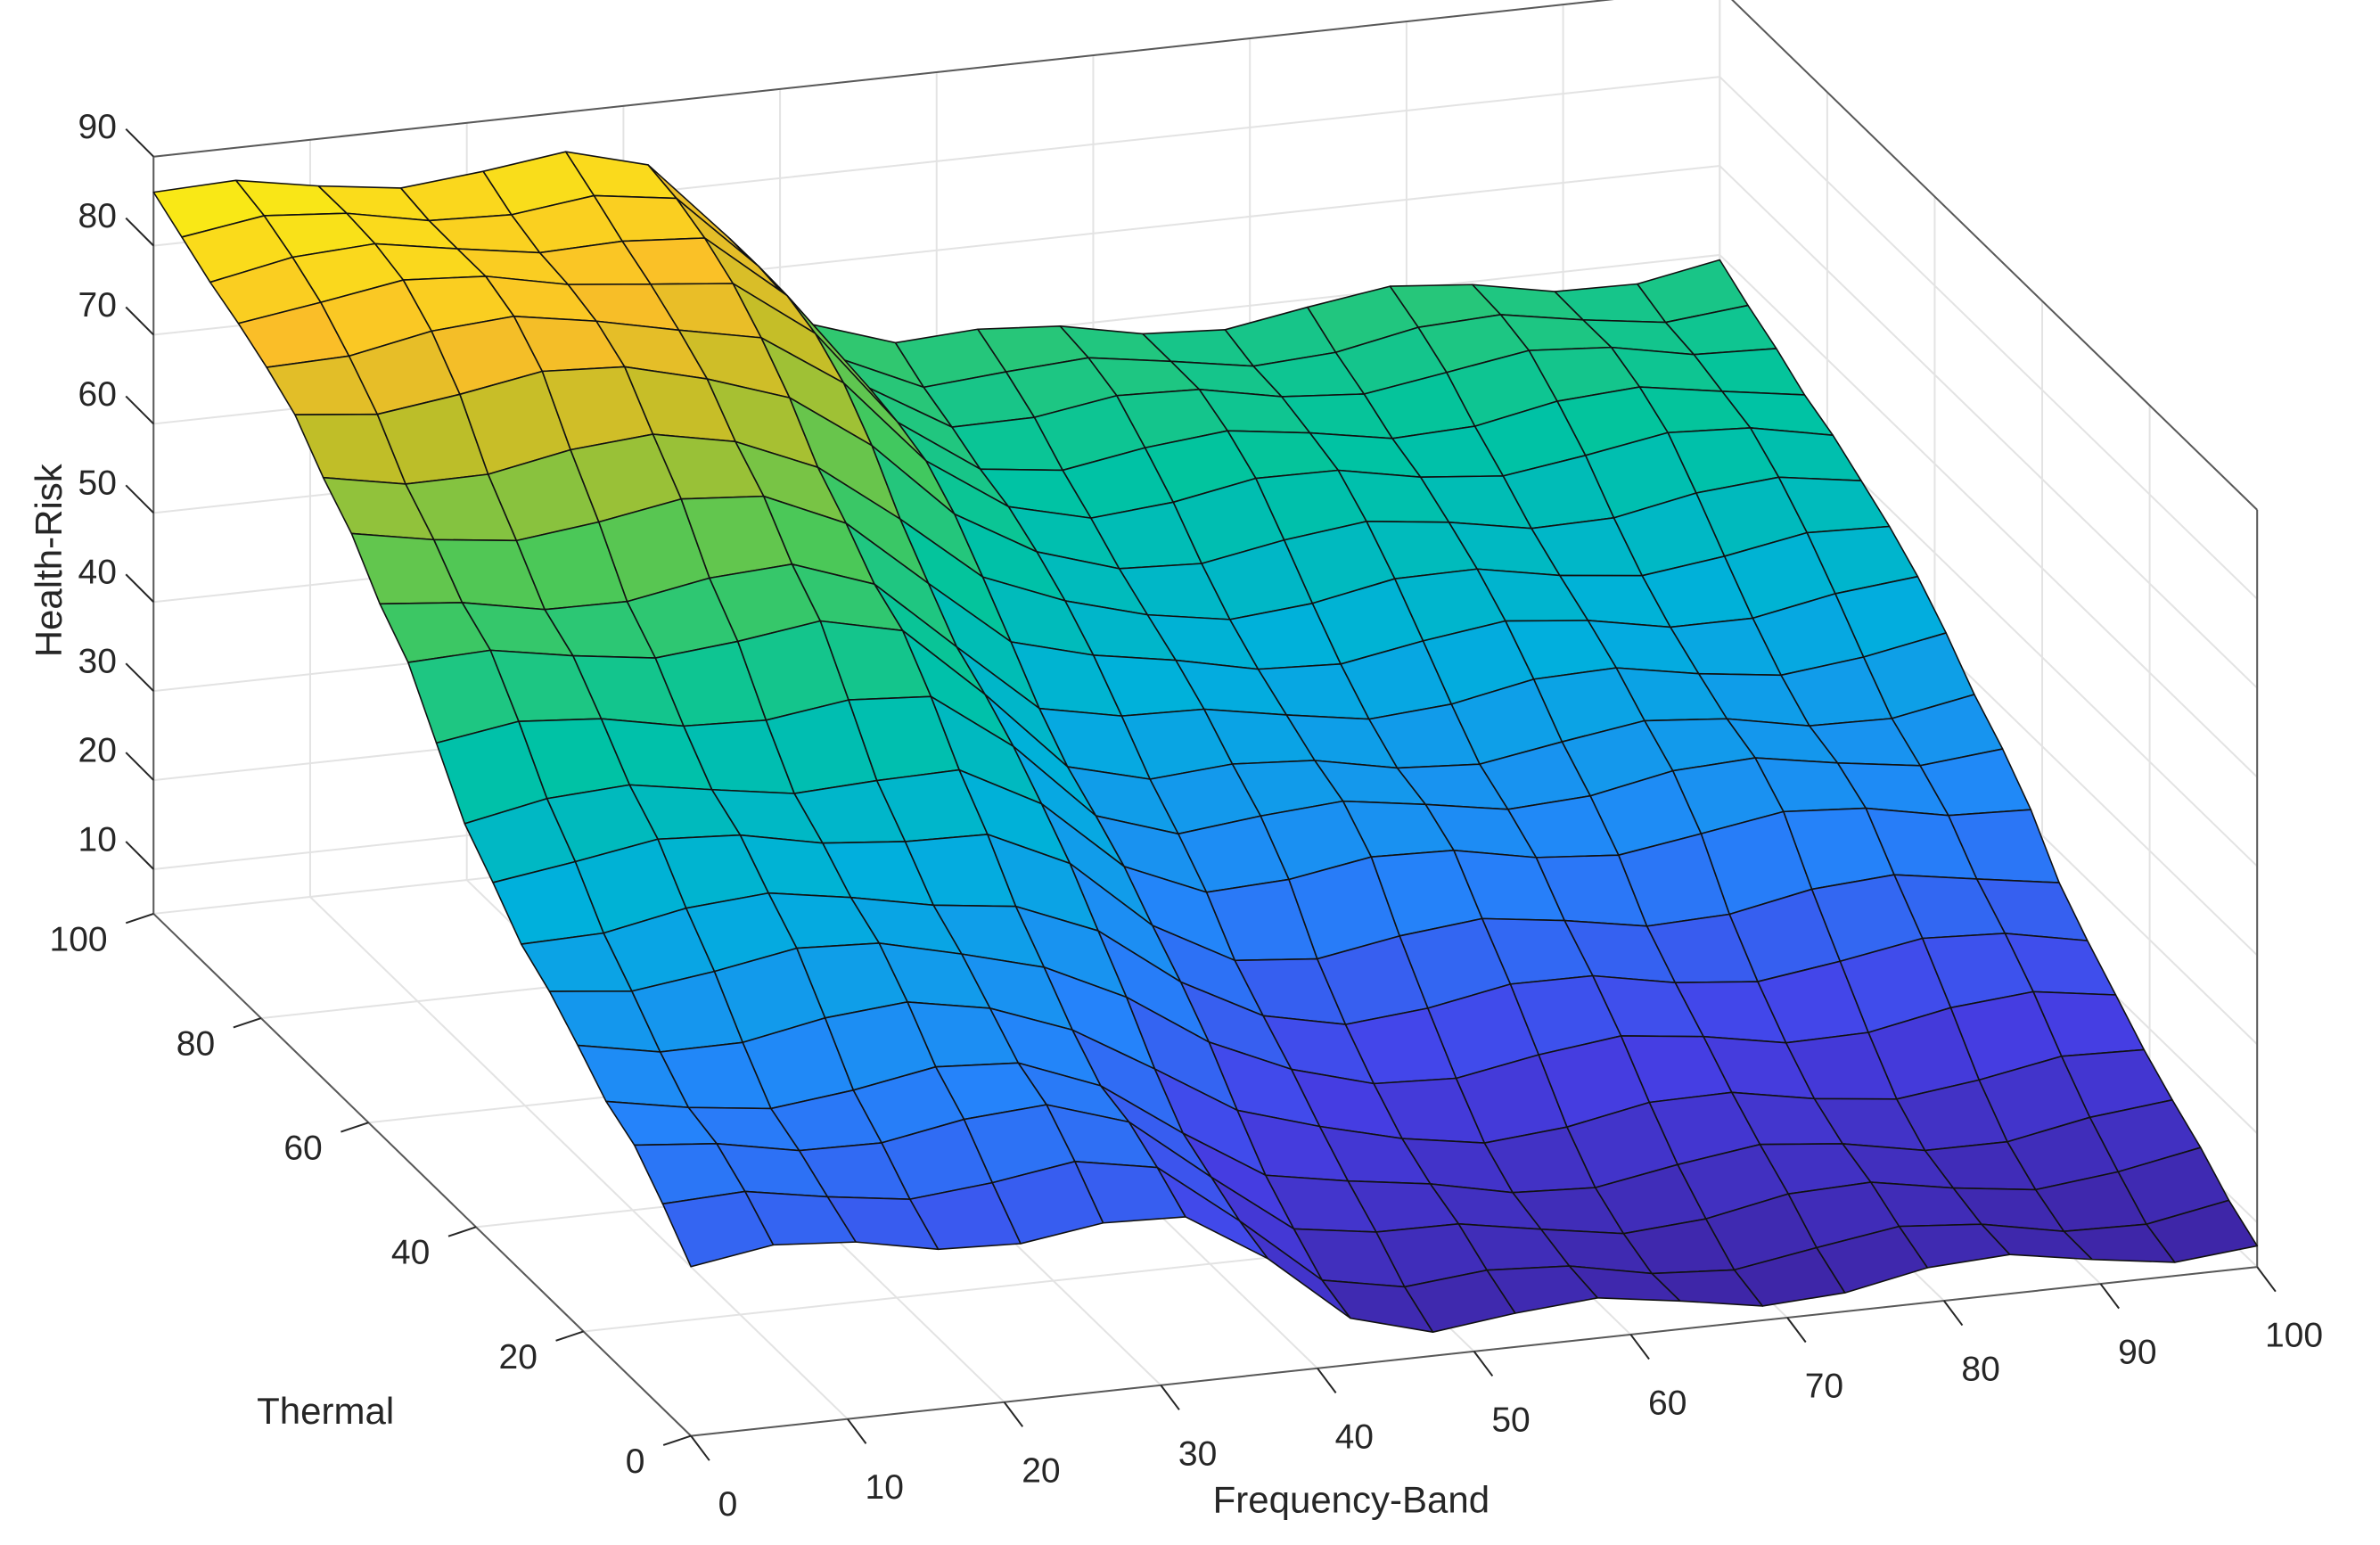 The image size is (2380, 1545). Describe the element at coordinates (579, 1158) in the screenshot. I see `grid-line-x-floor` at that location.